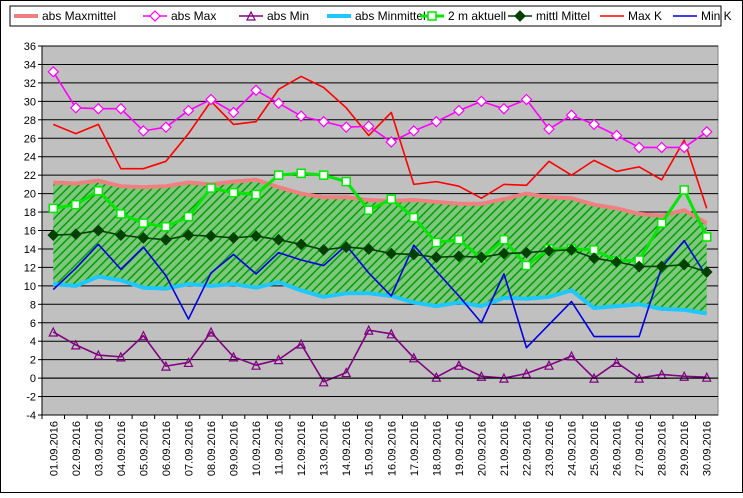 The image size is (743, 498). What do you see at coordinates (520, 16) in the screenshot?
I see `legend-marker-mittl-mittel` at bounding box center [520, 16].